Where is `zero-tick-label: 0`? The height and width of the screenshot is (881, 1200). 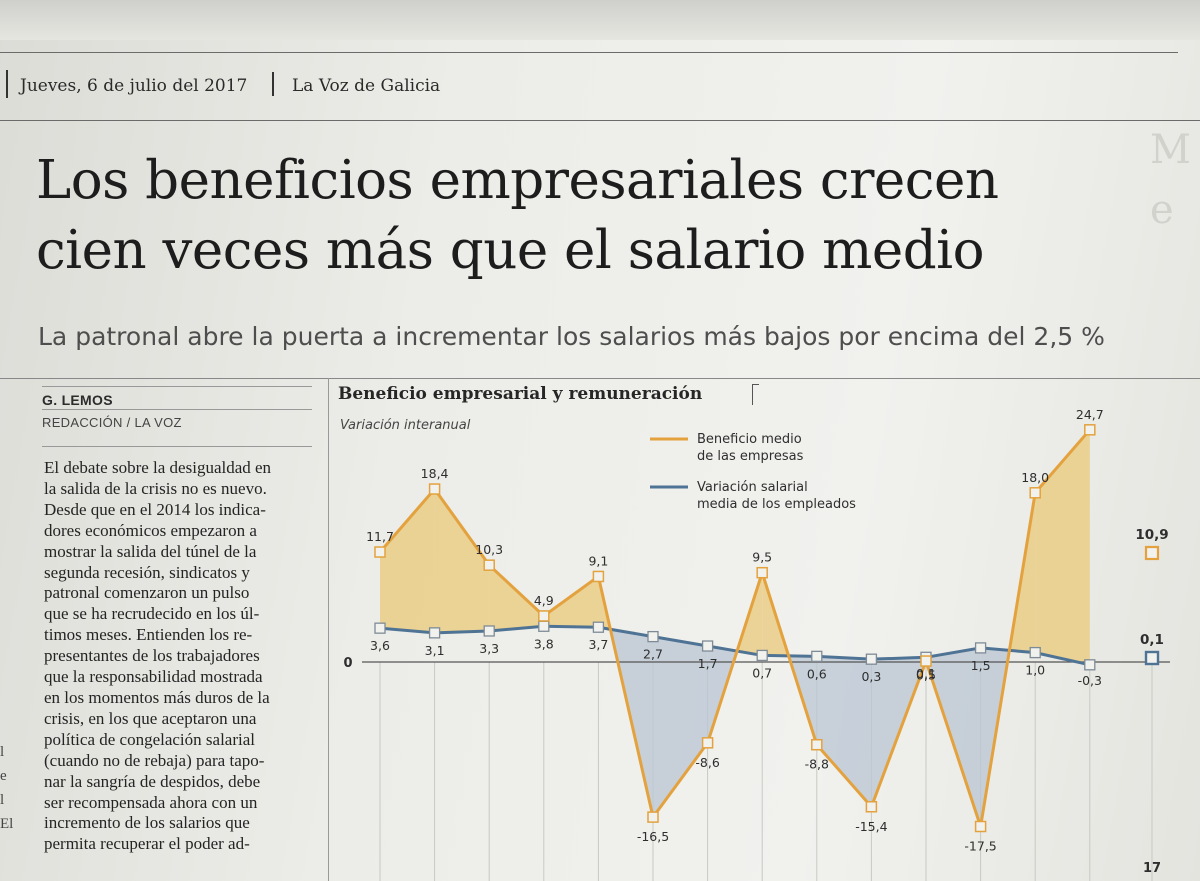 zero-tick-label: 0 is located at coordinates (347, 663).